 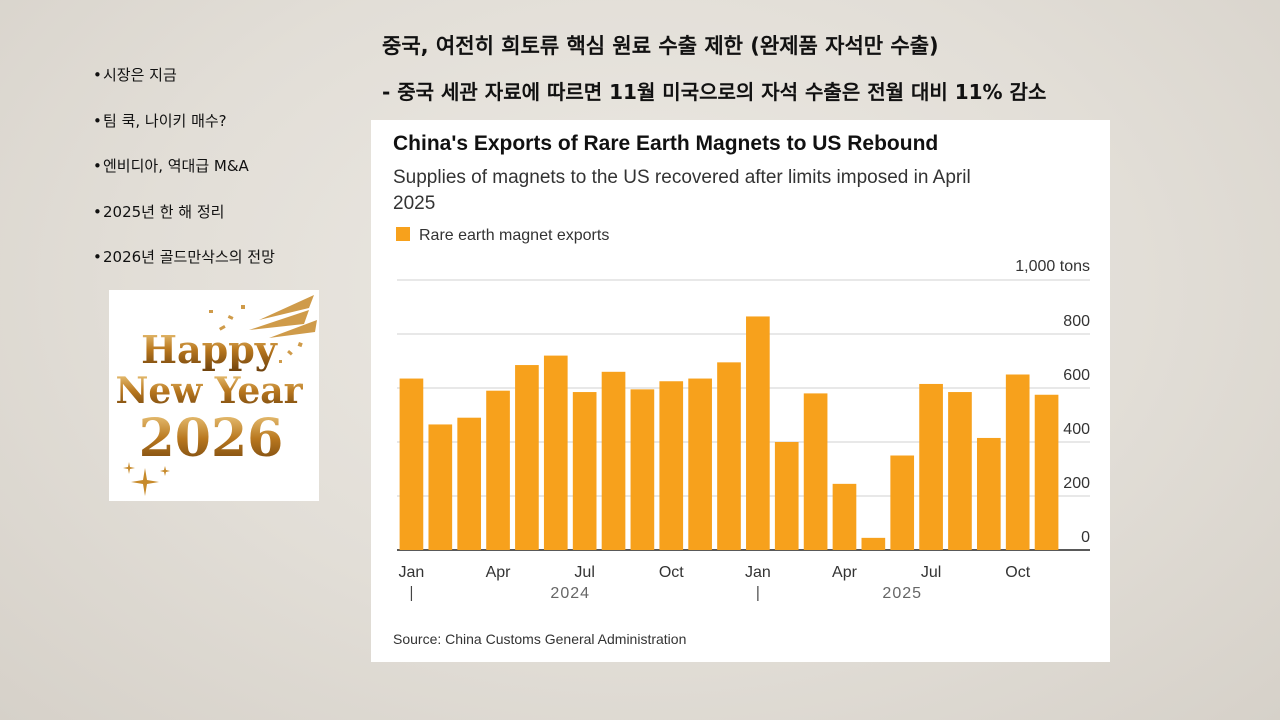 What do you see at coordinates (1076, 375) in the screenshot?
I see `y-tick-label: 600` at bounding box center [1076, 375].